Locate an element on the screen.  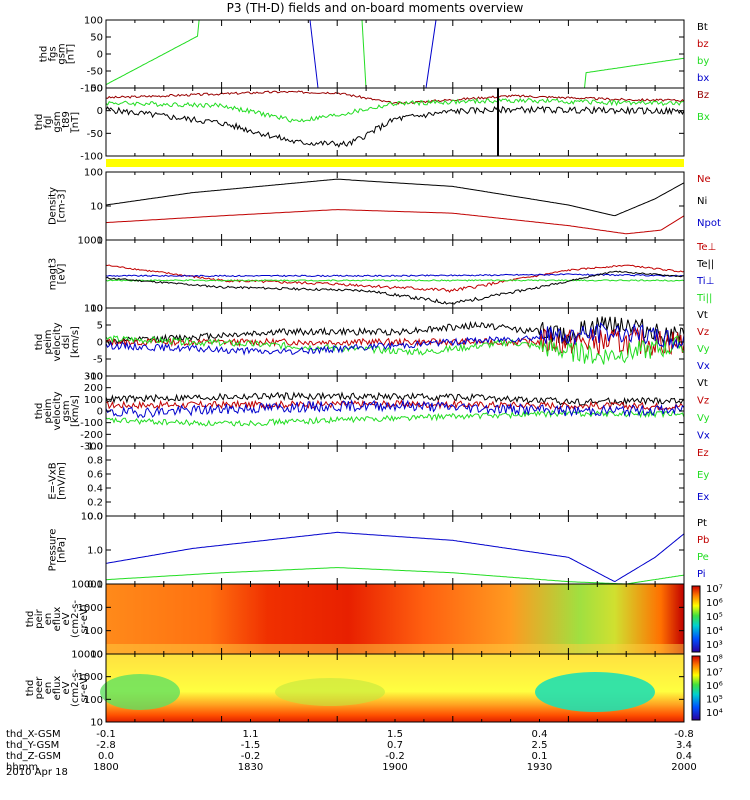
y-axis-label-line: [km/s] is located at coordinates (75, 411).